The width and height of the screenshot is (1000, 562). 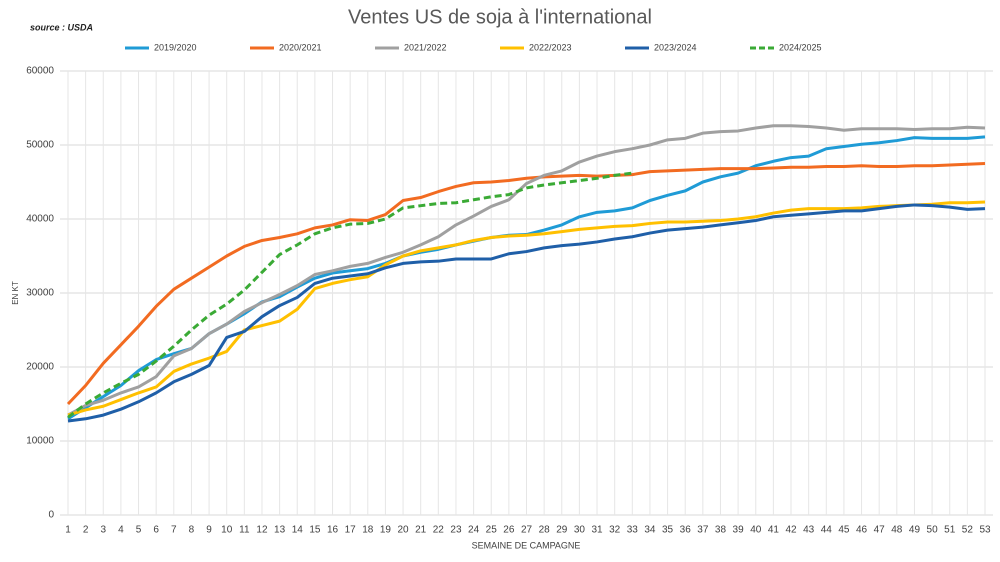 What do you see at coordinates (15, 293) in the screenshot?
I see `y-axis-label: EN KT` at bounding box center [15, 293].